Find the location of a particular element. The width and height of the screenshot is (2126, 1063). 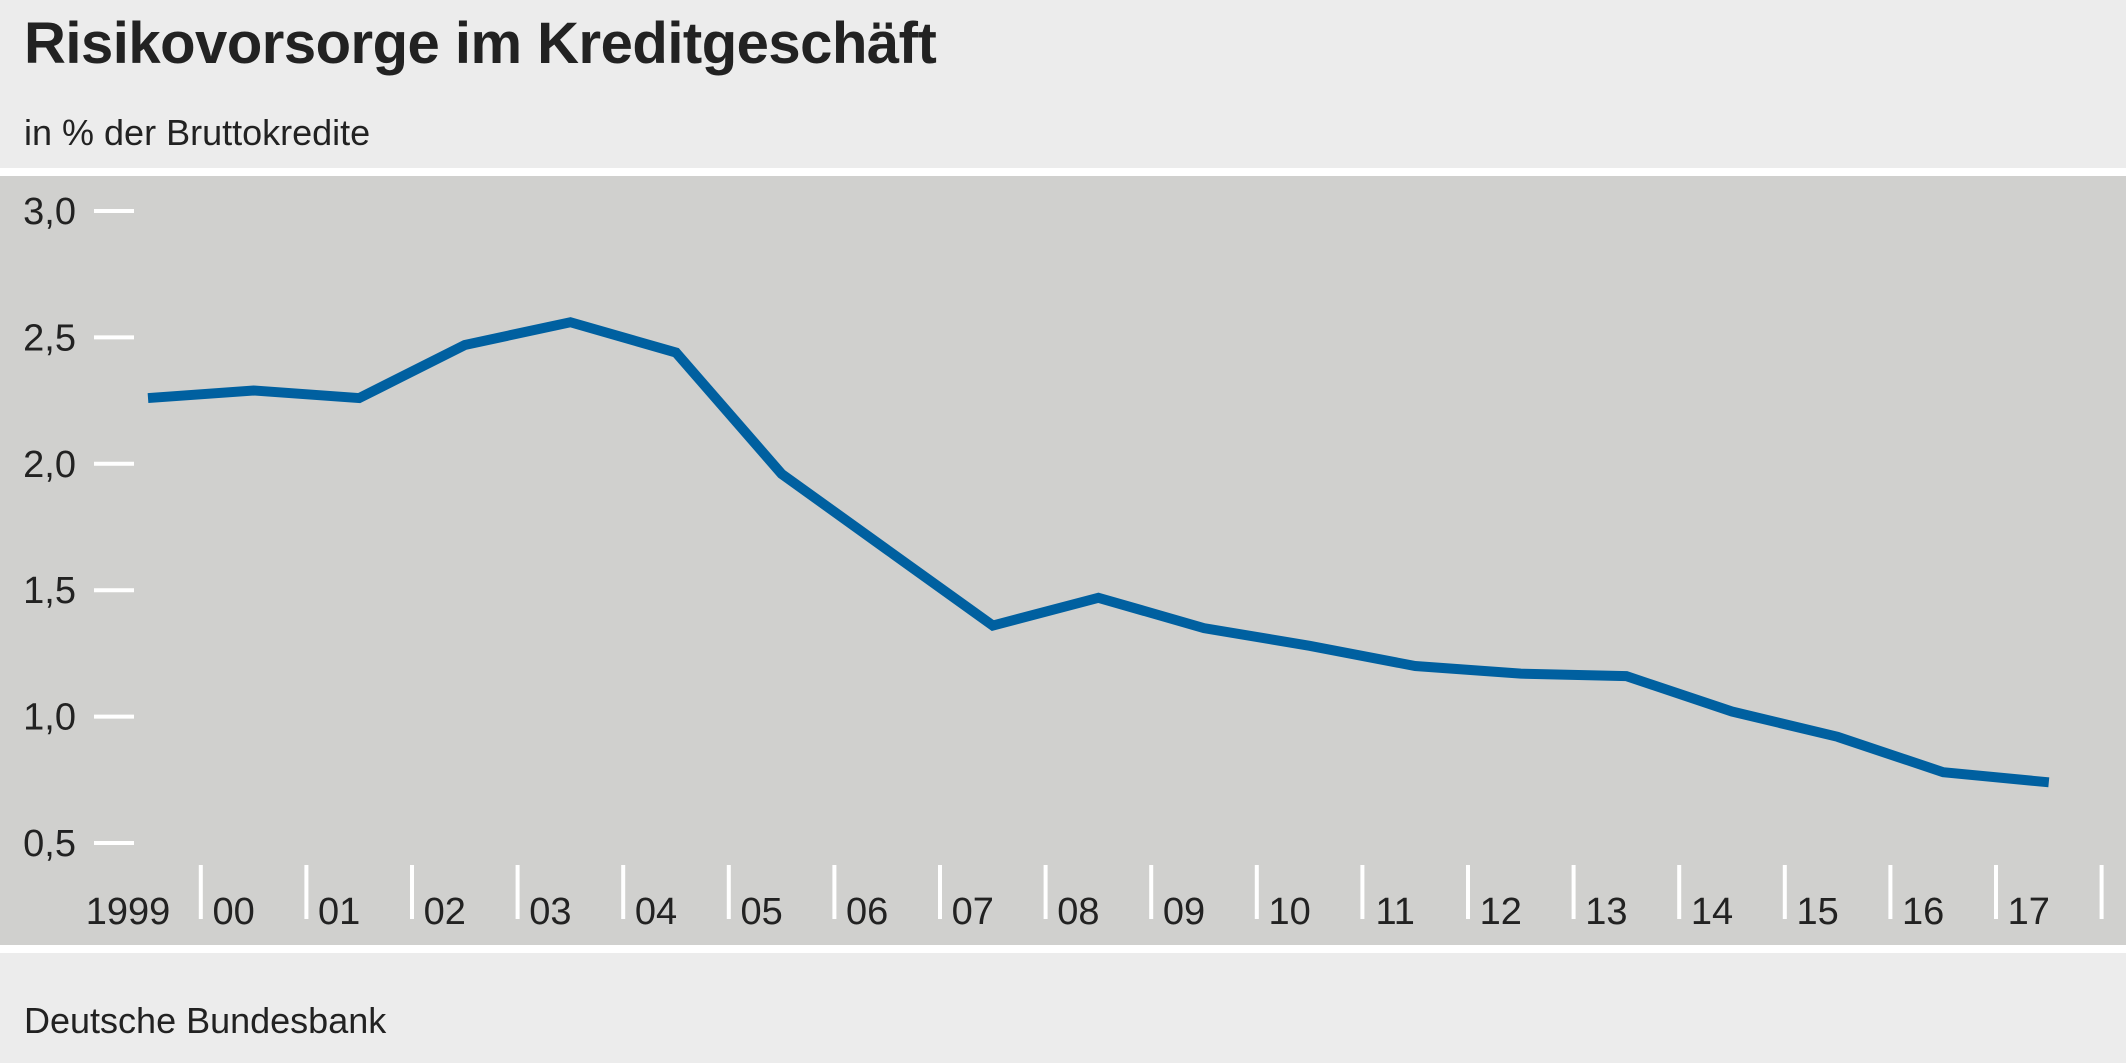

y-tick-label: 1,0 is located at coordinates (49, 718).